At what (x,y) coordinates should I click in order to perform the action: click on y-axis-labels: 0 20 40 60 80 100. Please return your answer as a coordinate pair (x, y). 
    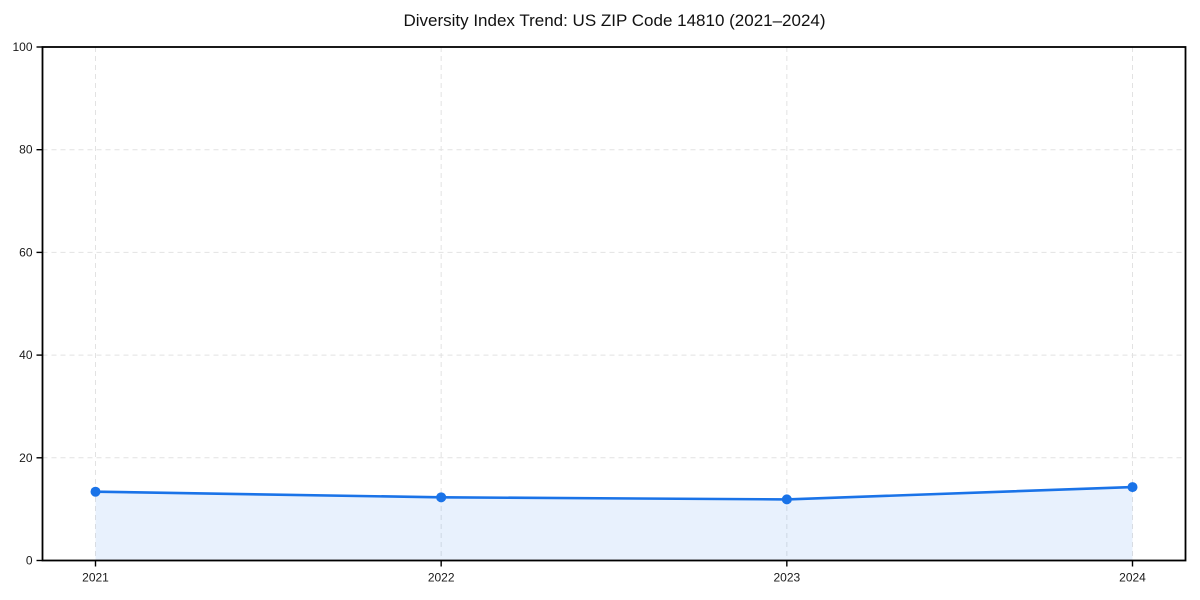
    Looking at the image, I should click on (22, 304).